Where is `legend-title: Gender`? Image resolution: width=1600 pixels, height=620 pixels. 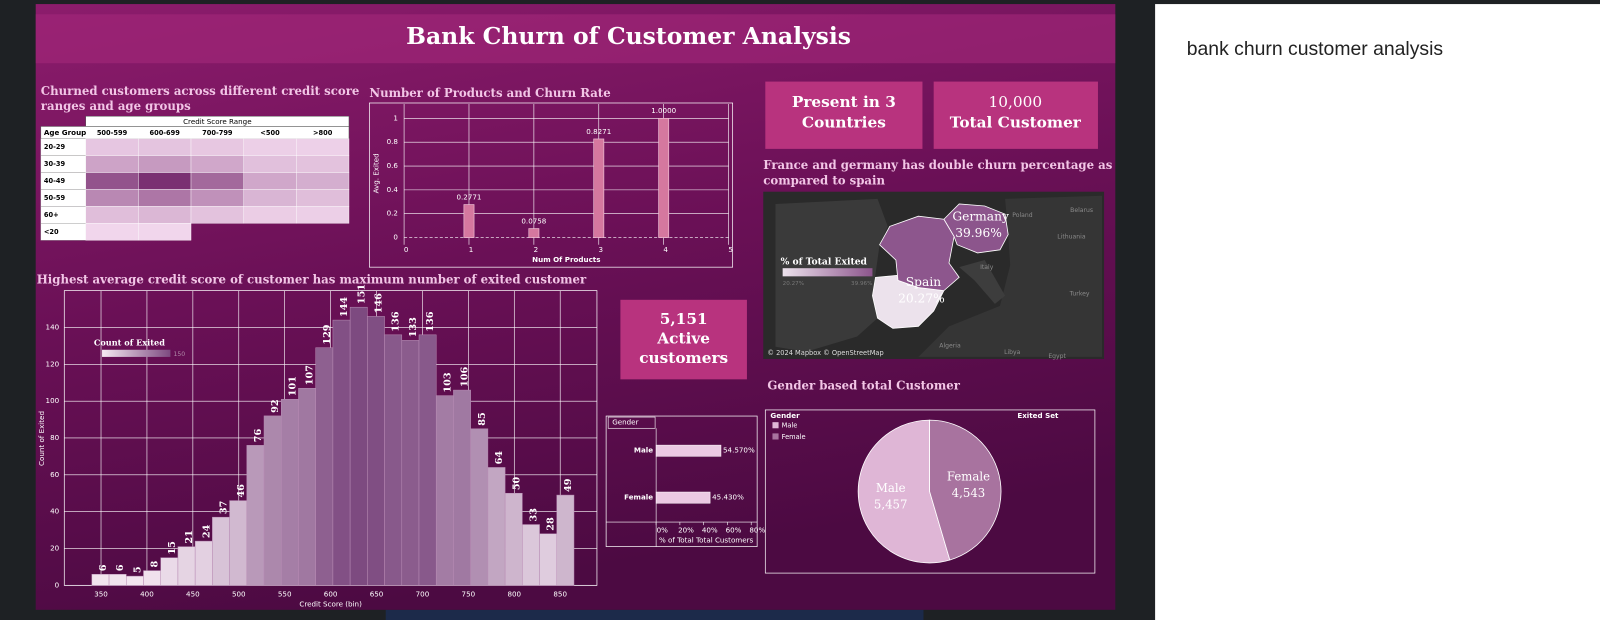
legend-title: Gender is located at coordinates (785, 415).